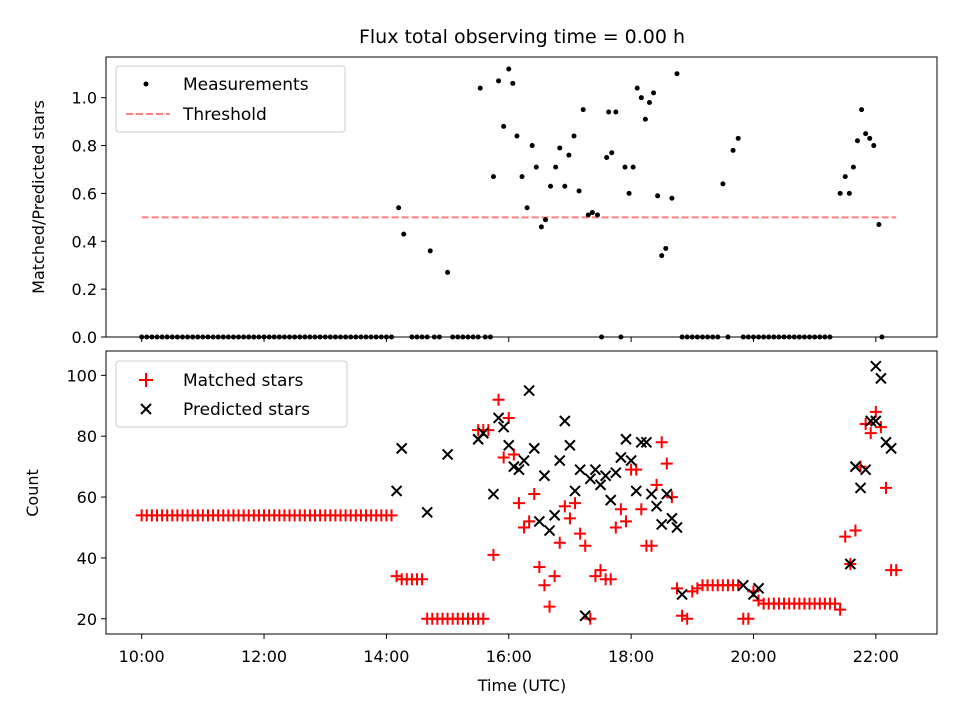  I want to click on legend-measurements-label: Measurements, so click(246, 85).